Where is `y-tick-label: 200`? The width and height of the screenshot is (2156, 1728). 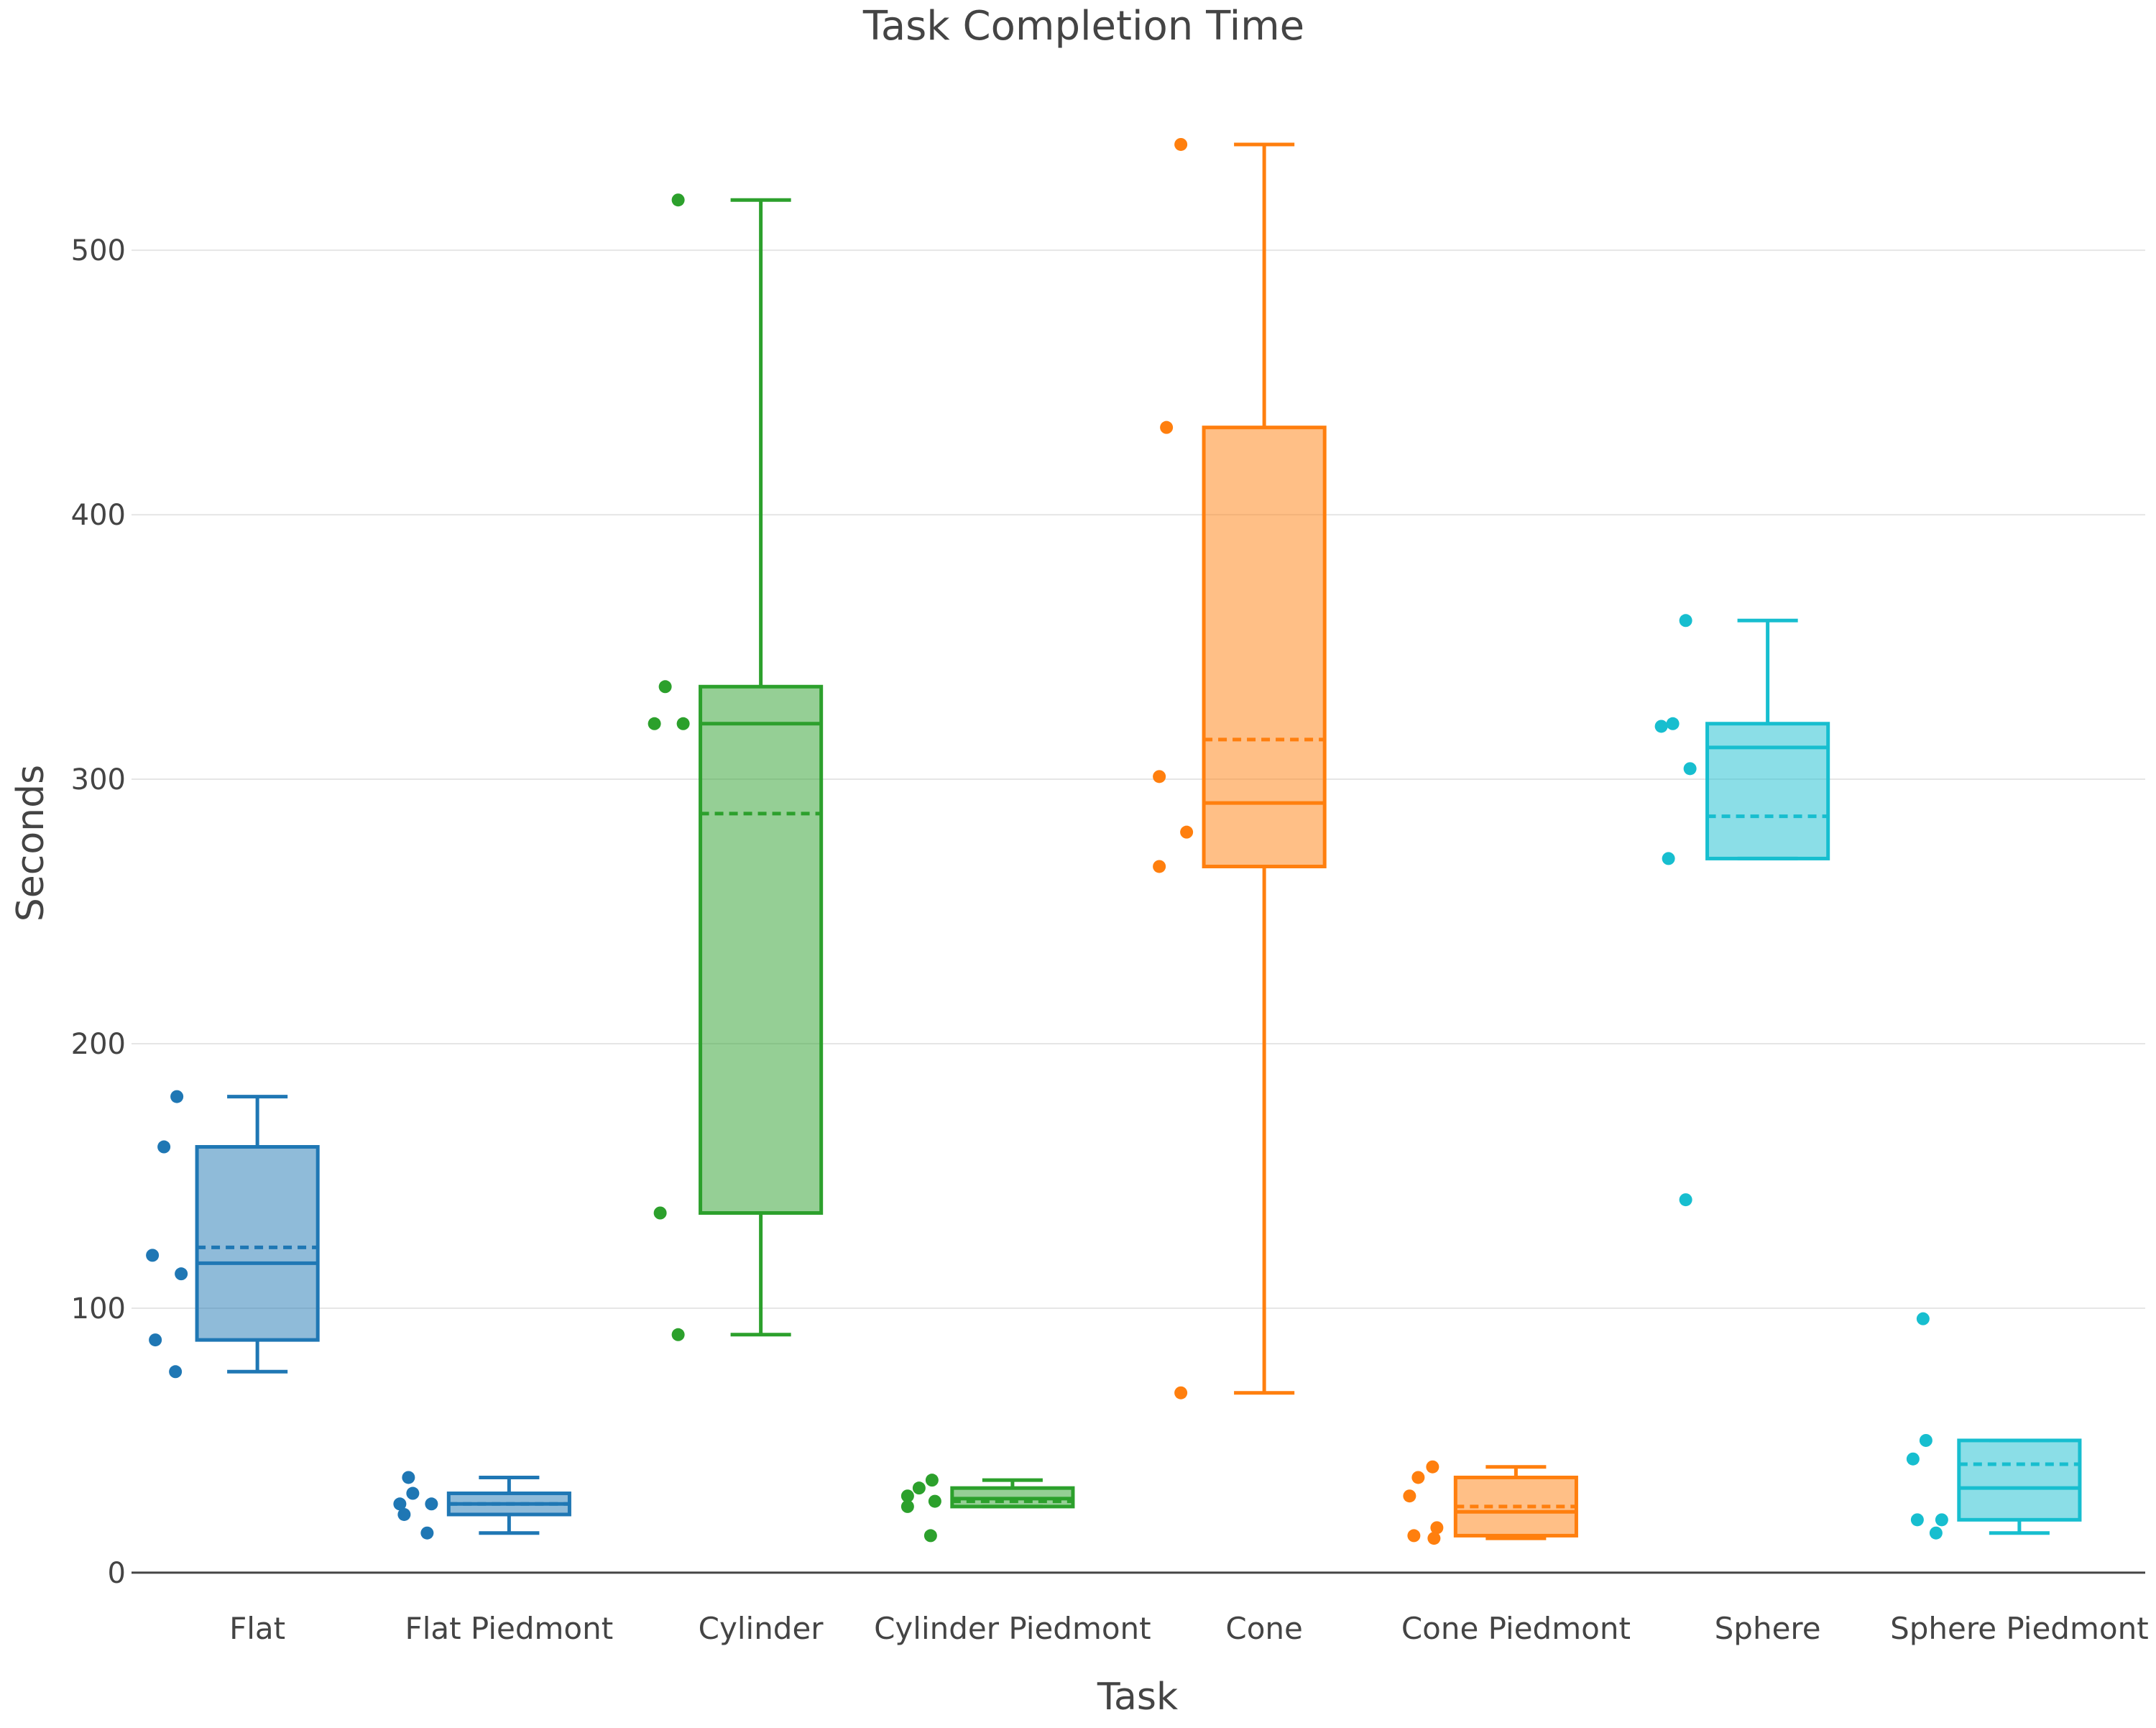
y-tick-label: 200 is located at coordinates (98, 1044).